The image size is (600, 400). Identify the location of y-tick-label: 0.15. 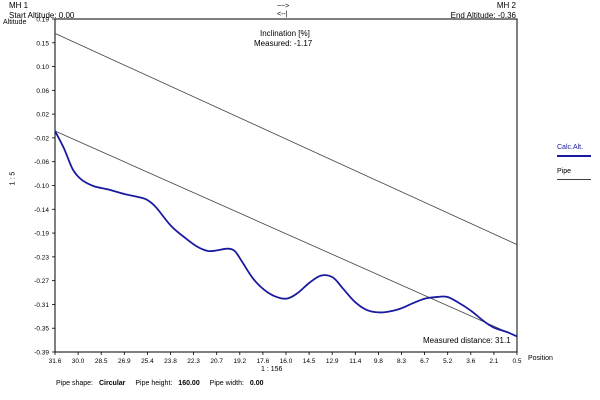
(42, 43).